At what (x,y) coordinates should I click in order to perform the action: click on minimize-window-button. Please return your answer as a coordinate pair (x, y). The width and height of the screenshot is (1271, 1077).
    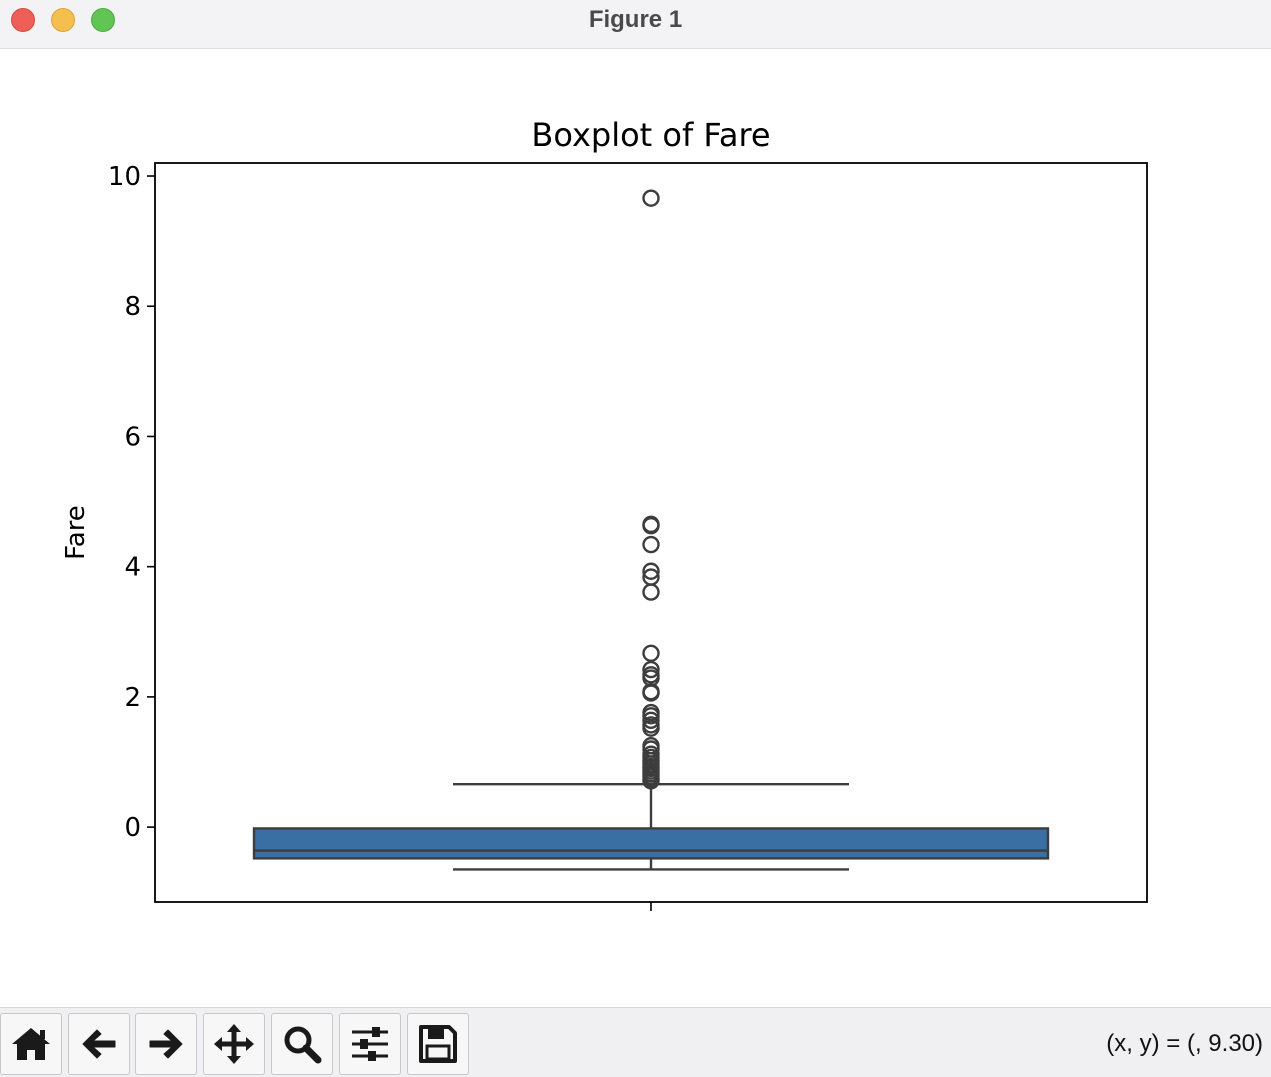
    Looking at the image, I should click on (63, 20).